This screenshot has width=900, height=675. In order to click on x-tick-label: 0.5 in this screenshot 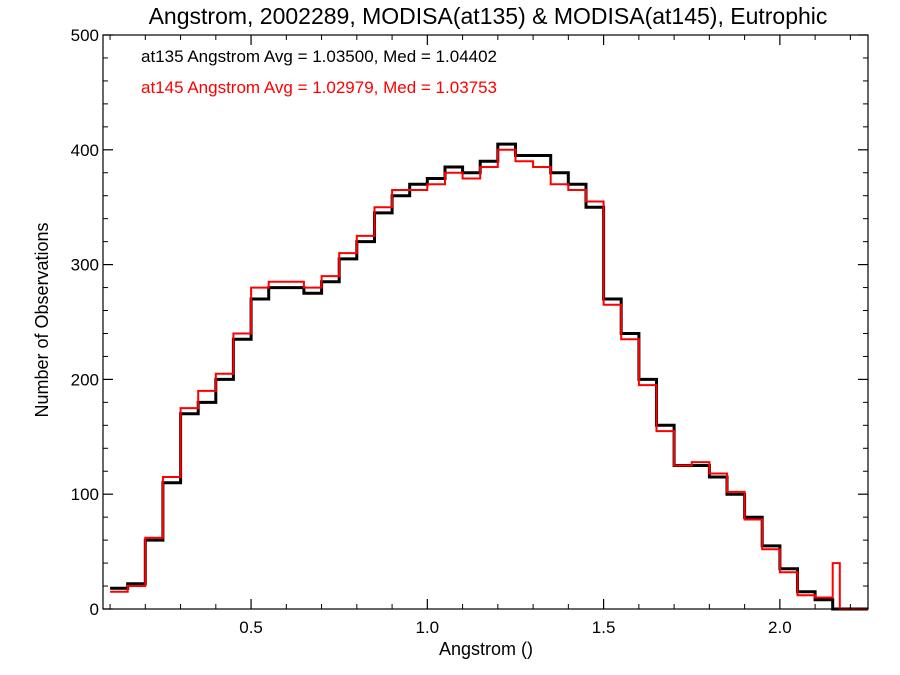, I will do `click(251, 627)`.